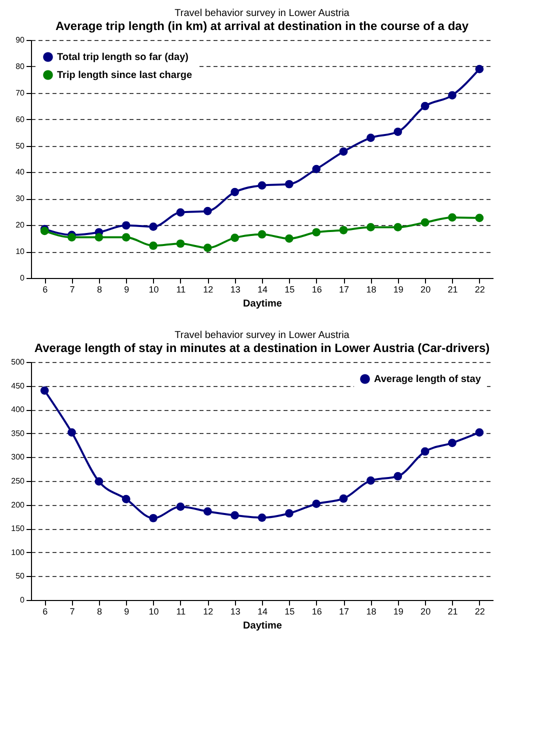 This screenshot has width=557, height=742. What do you see at coordinates (21, 66) in the screenshot?
I see `y-tick-label: 80` at bounding box center [21, 66].